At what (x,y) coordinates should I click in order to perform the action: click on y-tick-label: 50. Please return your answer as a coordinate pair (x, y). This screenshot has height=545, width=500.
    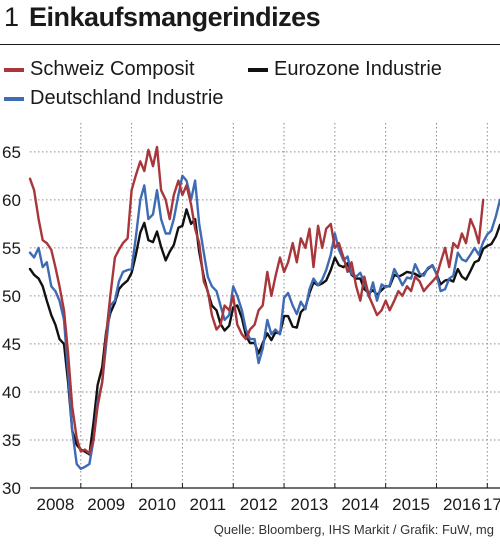
    Looking at the image, I should click on (11, 296).